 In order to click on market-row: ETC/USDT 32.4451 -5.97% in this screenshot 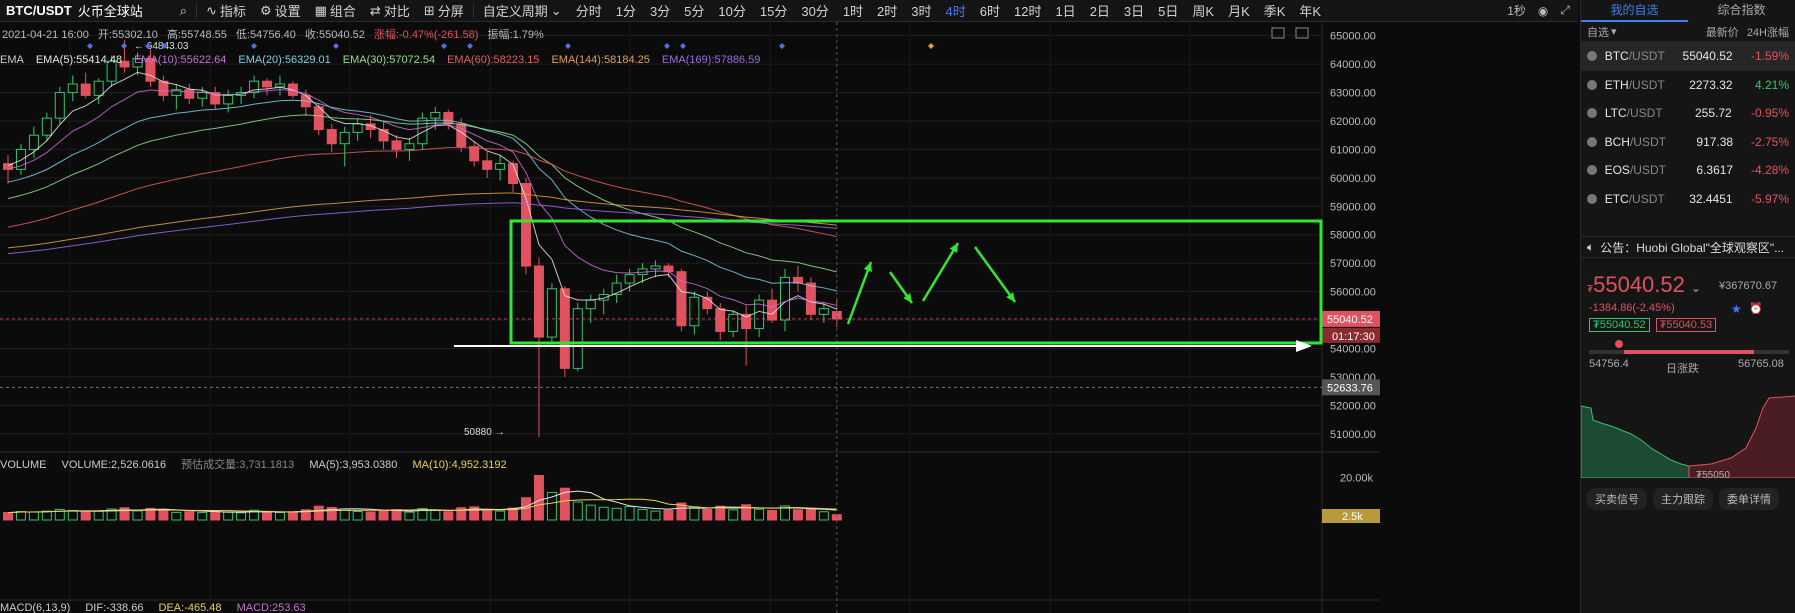, I will do `click(1688, 199)`.